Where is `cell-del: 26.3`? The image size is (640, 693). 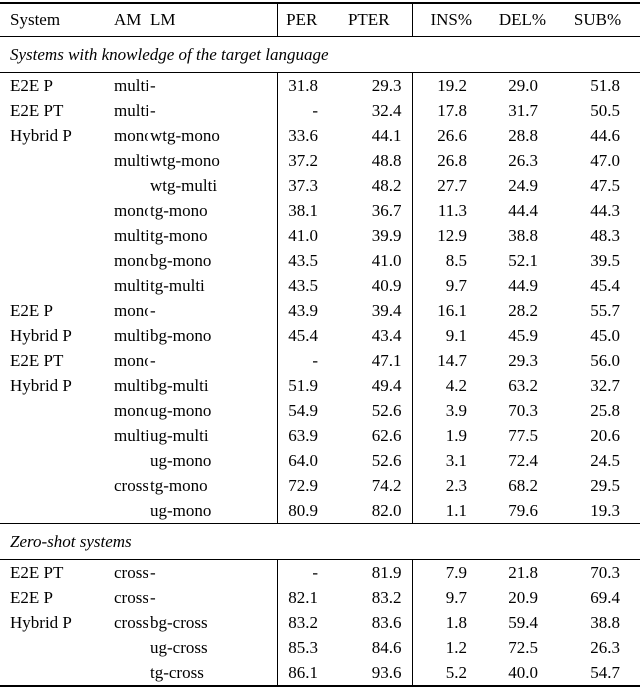 cell-del: 26.3 is located at coordinates (523, 160).